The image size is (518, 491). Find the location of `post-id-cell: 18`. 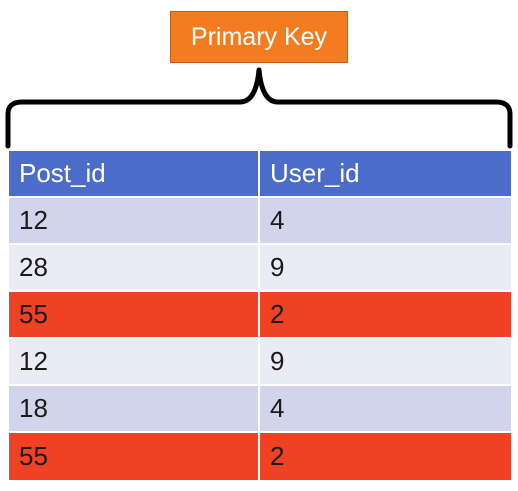

post-id-cell: 18 is located at coordinates (134, 408).